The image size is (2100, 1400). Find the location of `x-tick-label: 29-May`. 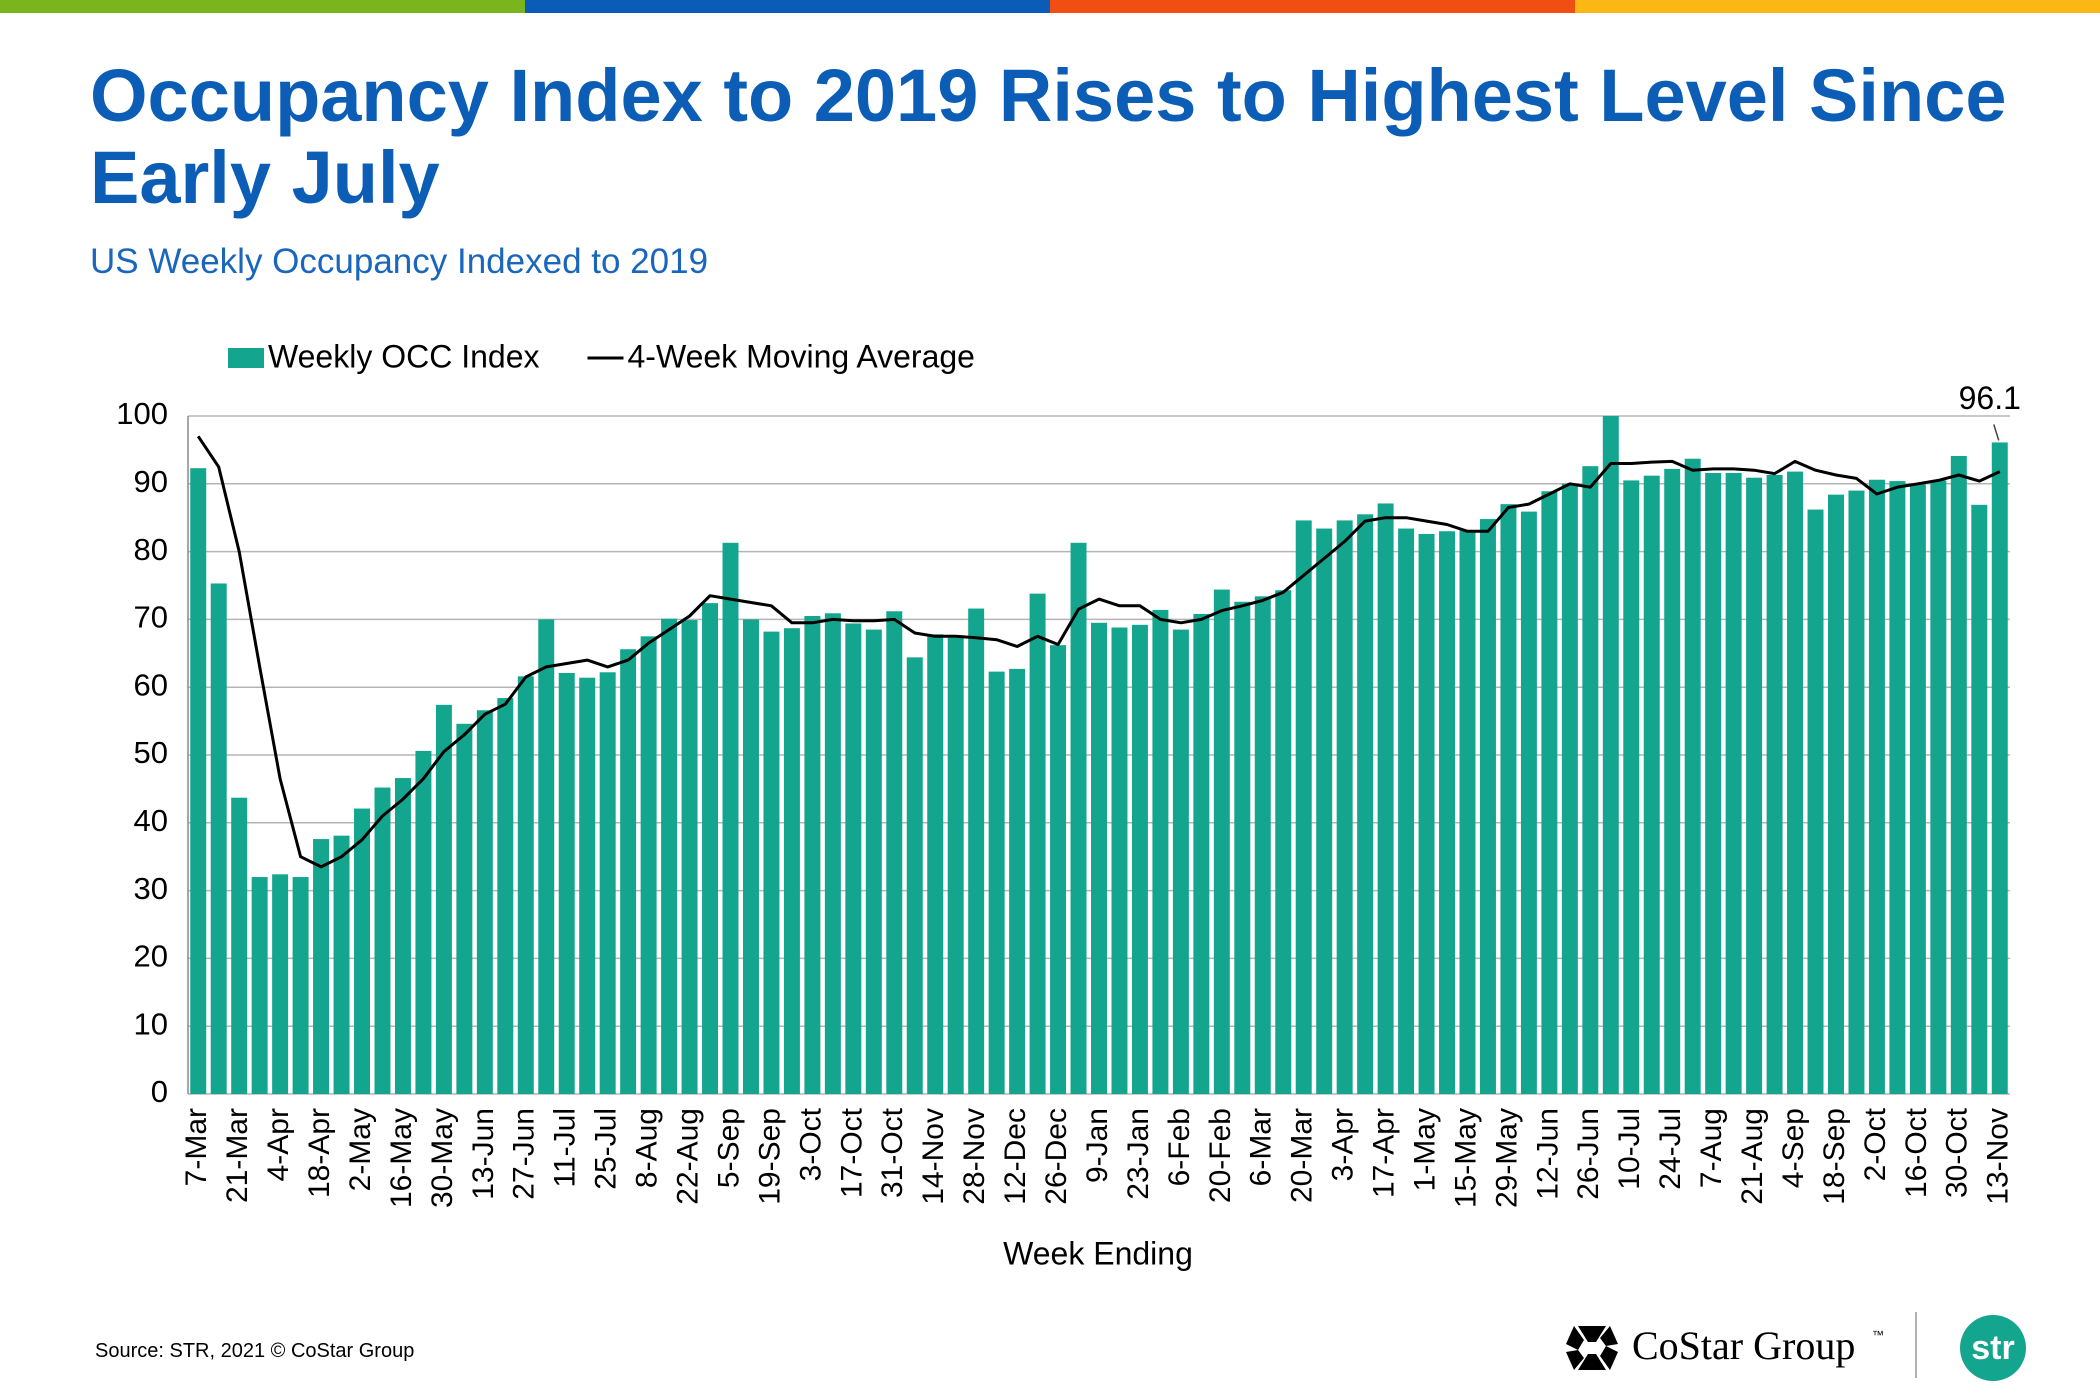

x-tick-label: 29-May is located at coordinates (1506, 1158).